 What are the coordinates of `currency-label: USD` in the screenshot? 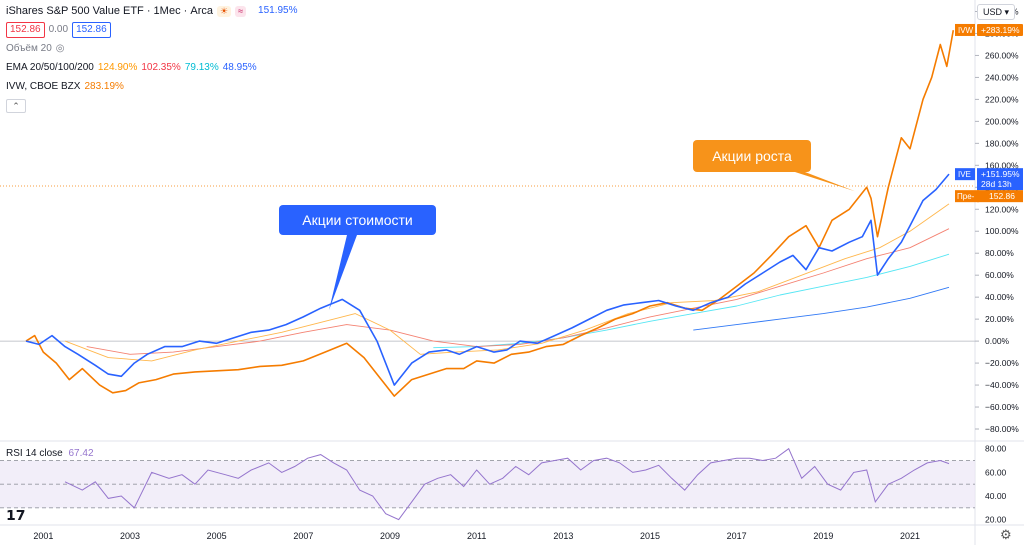 It's located at (992, 12).